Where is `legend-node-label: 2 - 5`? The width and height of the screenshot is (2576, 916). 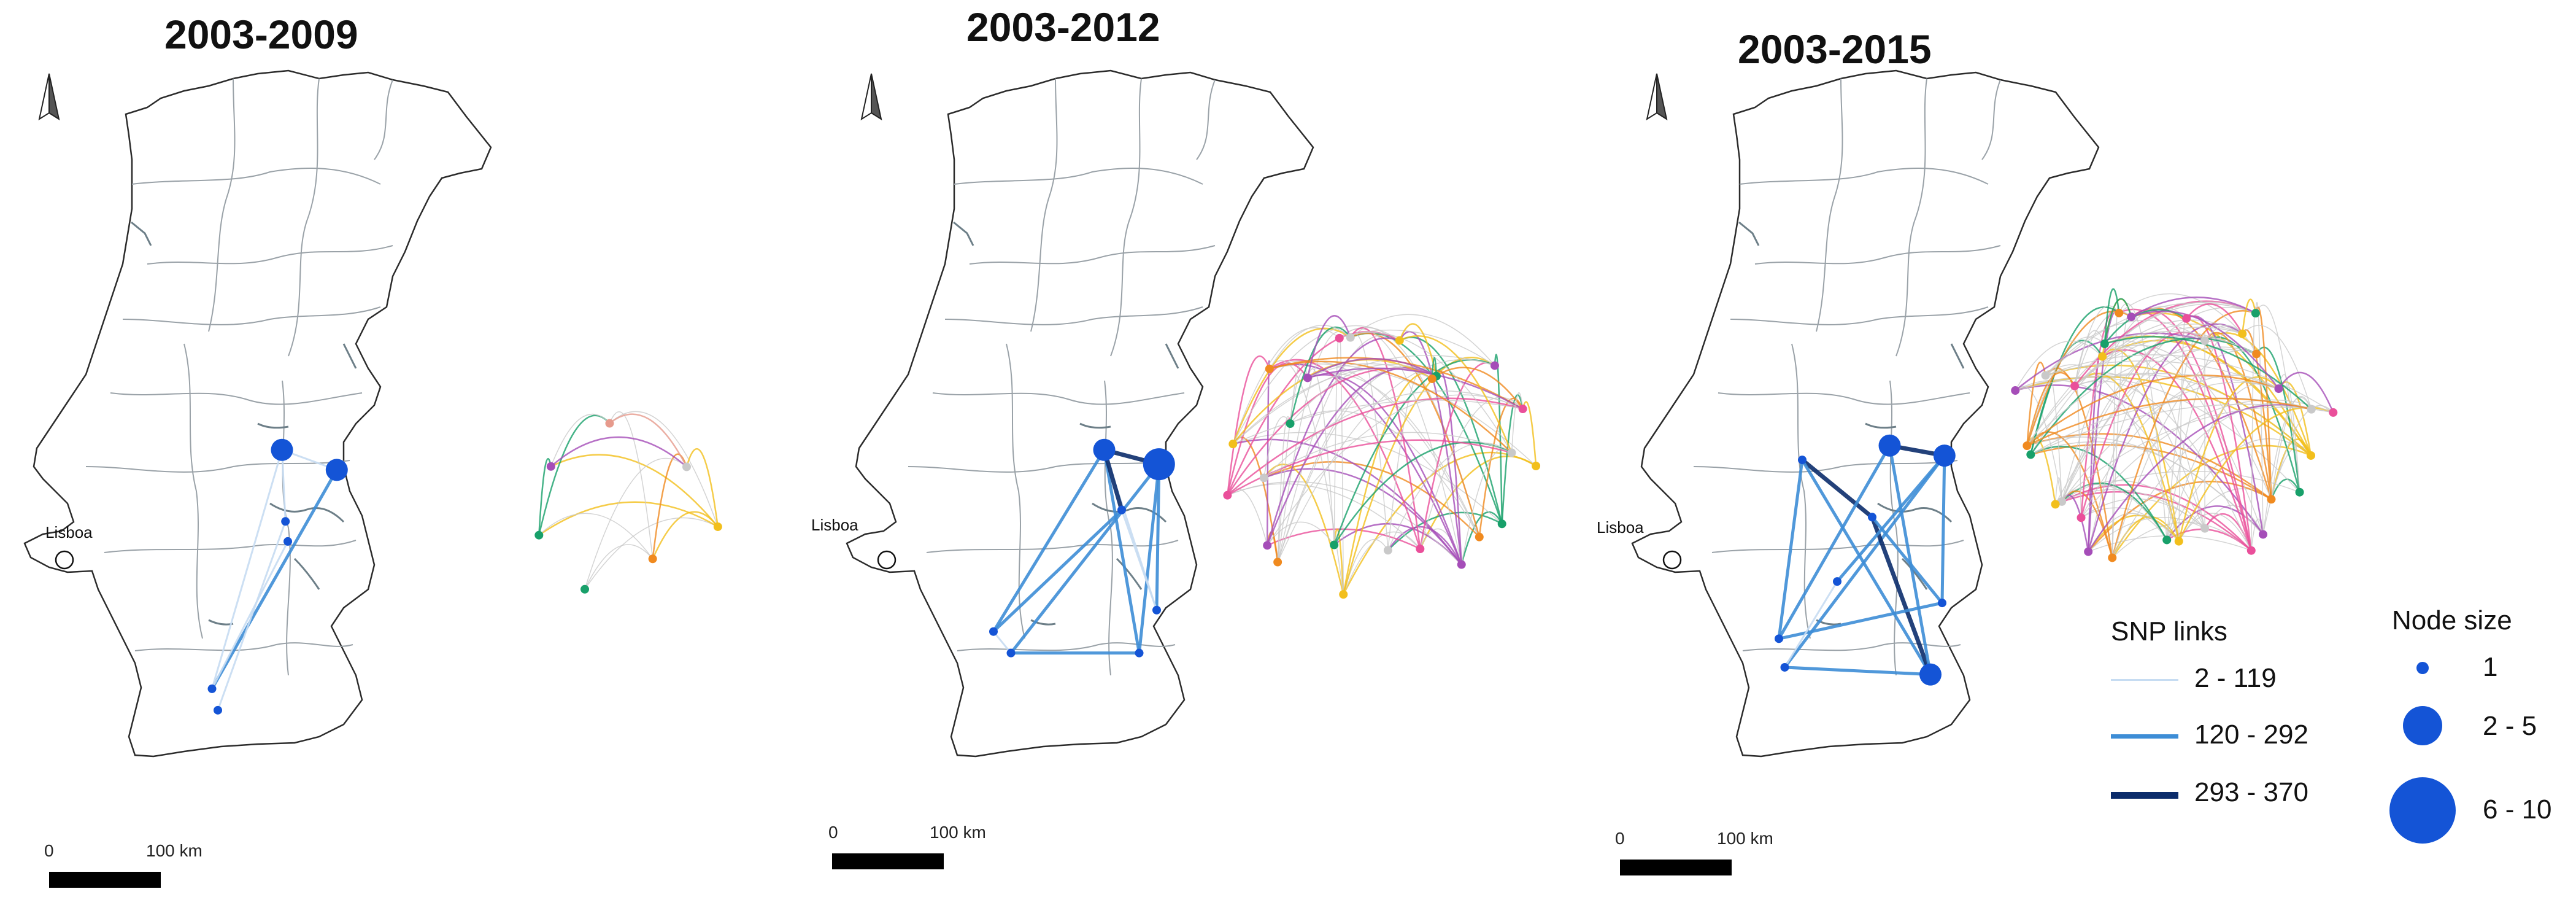
legend-node-label: 2 - 5 is located at coordinates (2510, 726).